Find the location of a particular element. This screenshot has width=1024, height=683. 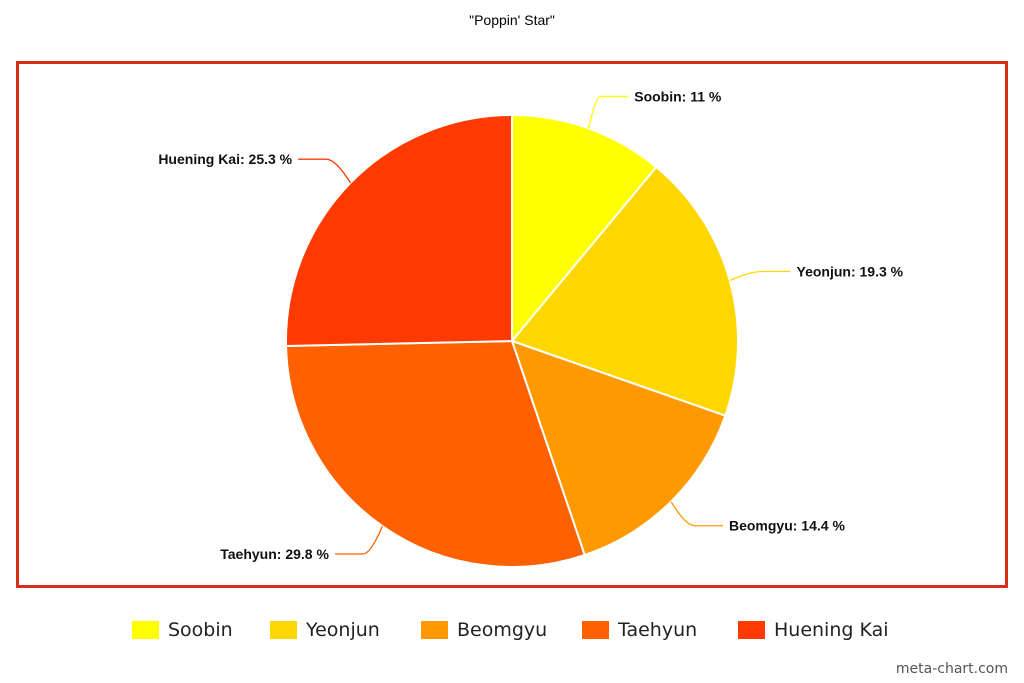

leader-line-yeonjun is located at coordinates (760, 276).